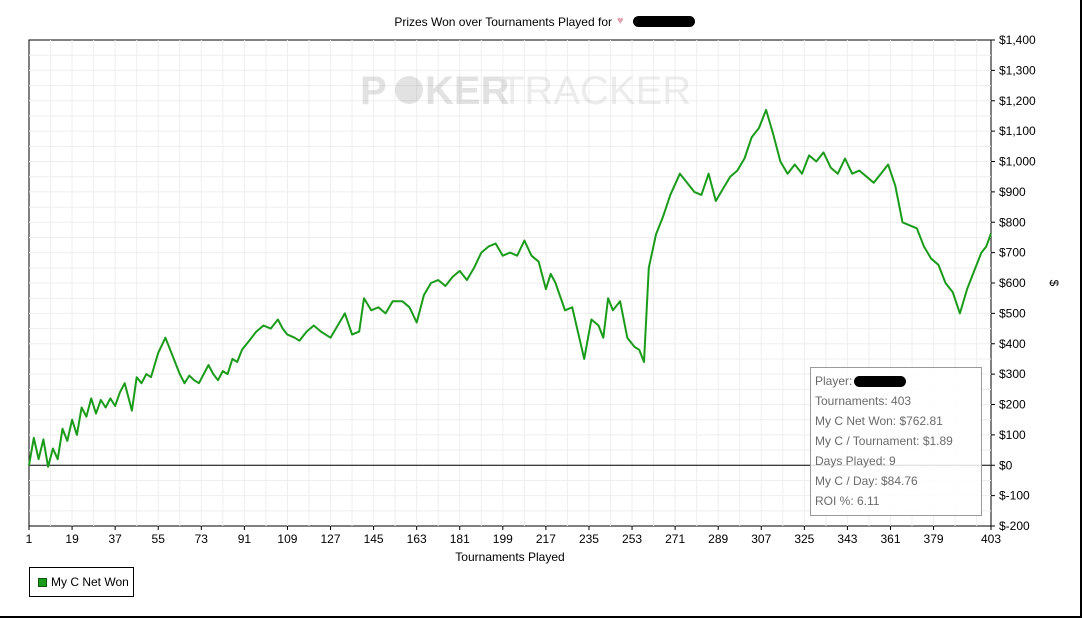 The image size is (1082, 618). What do you see at coordinates (460, 539) in the screenshot?
I see `x-tick-label: 181` at bounding box center [460, 539].